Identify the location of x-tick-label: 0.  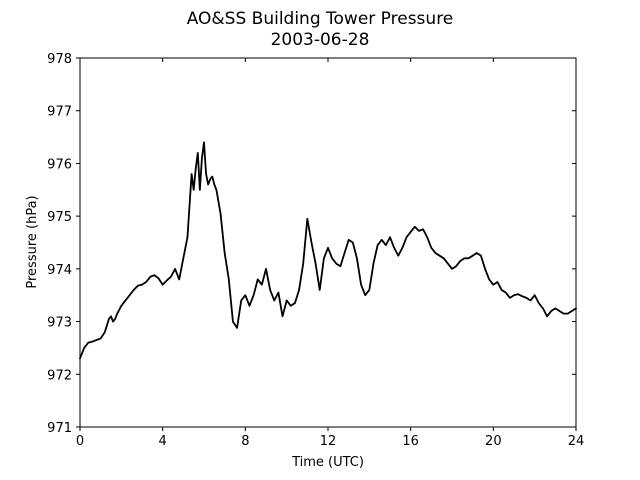
(80, 441).